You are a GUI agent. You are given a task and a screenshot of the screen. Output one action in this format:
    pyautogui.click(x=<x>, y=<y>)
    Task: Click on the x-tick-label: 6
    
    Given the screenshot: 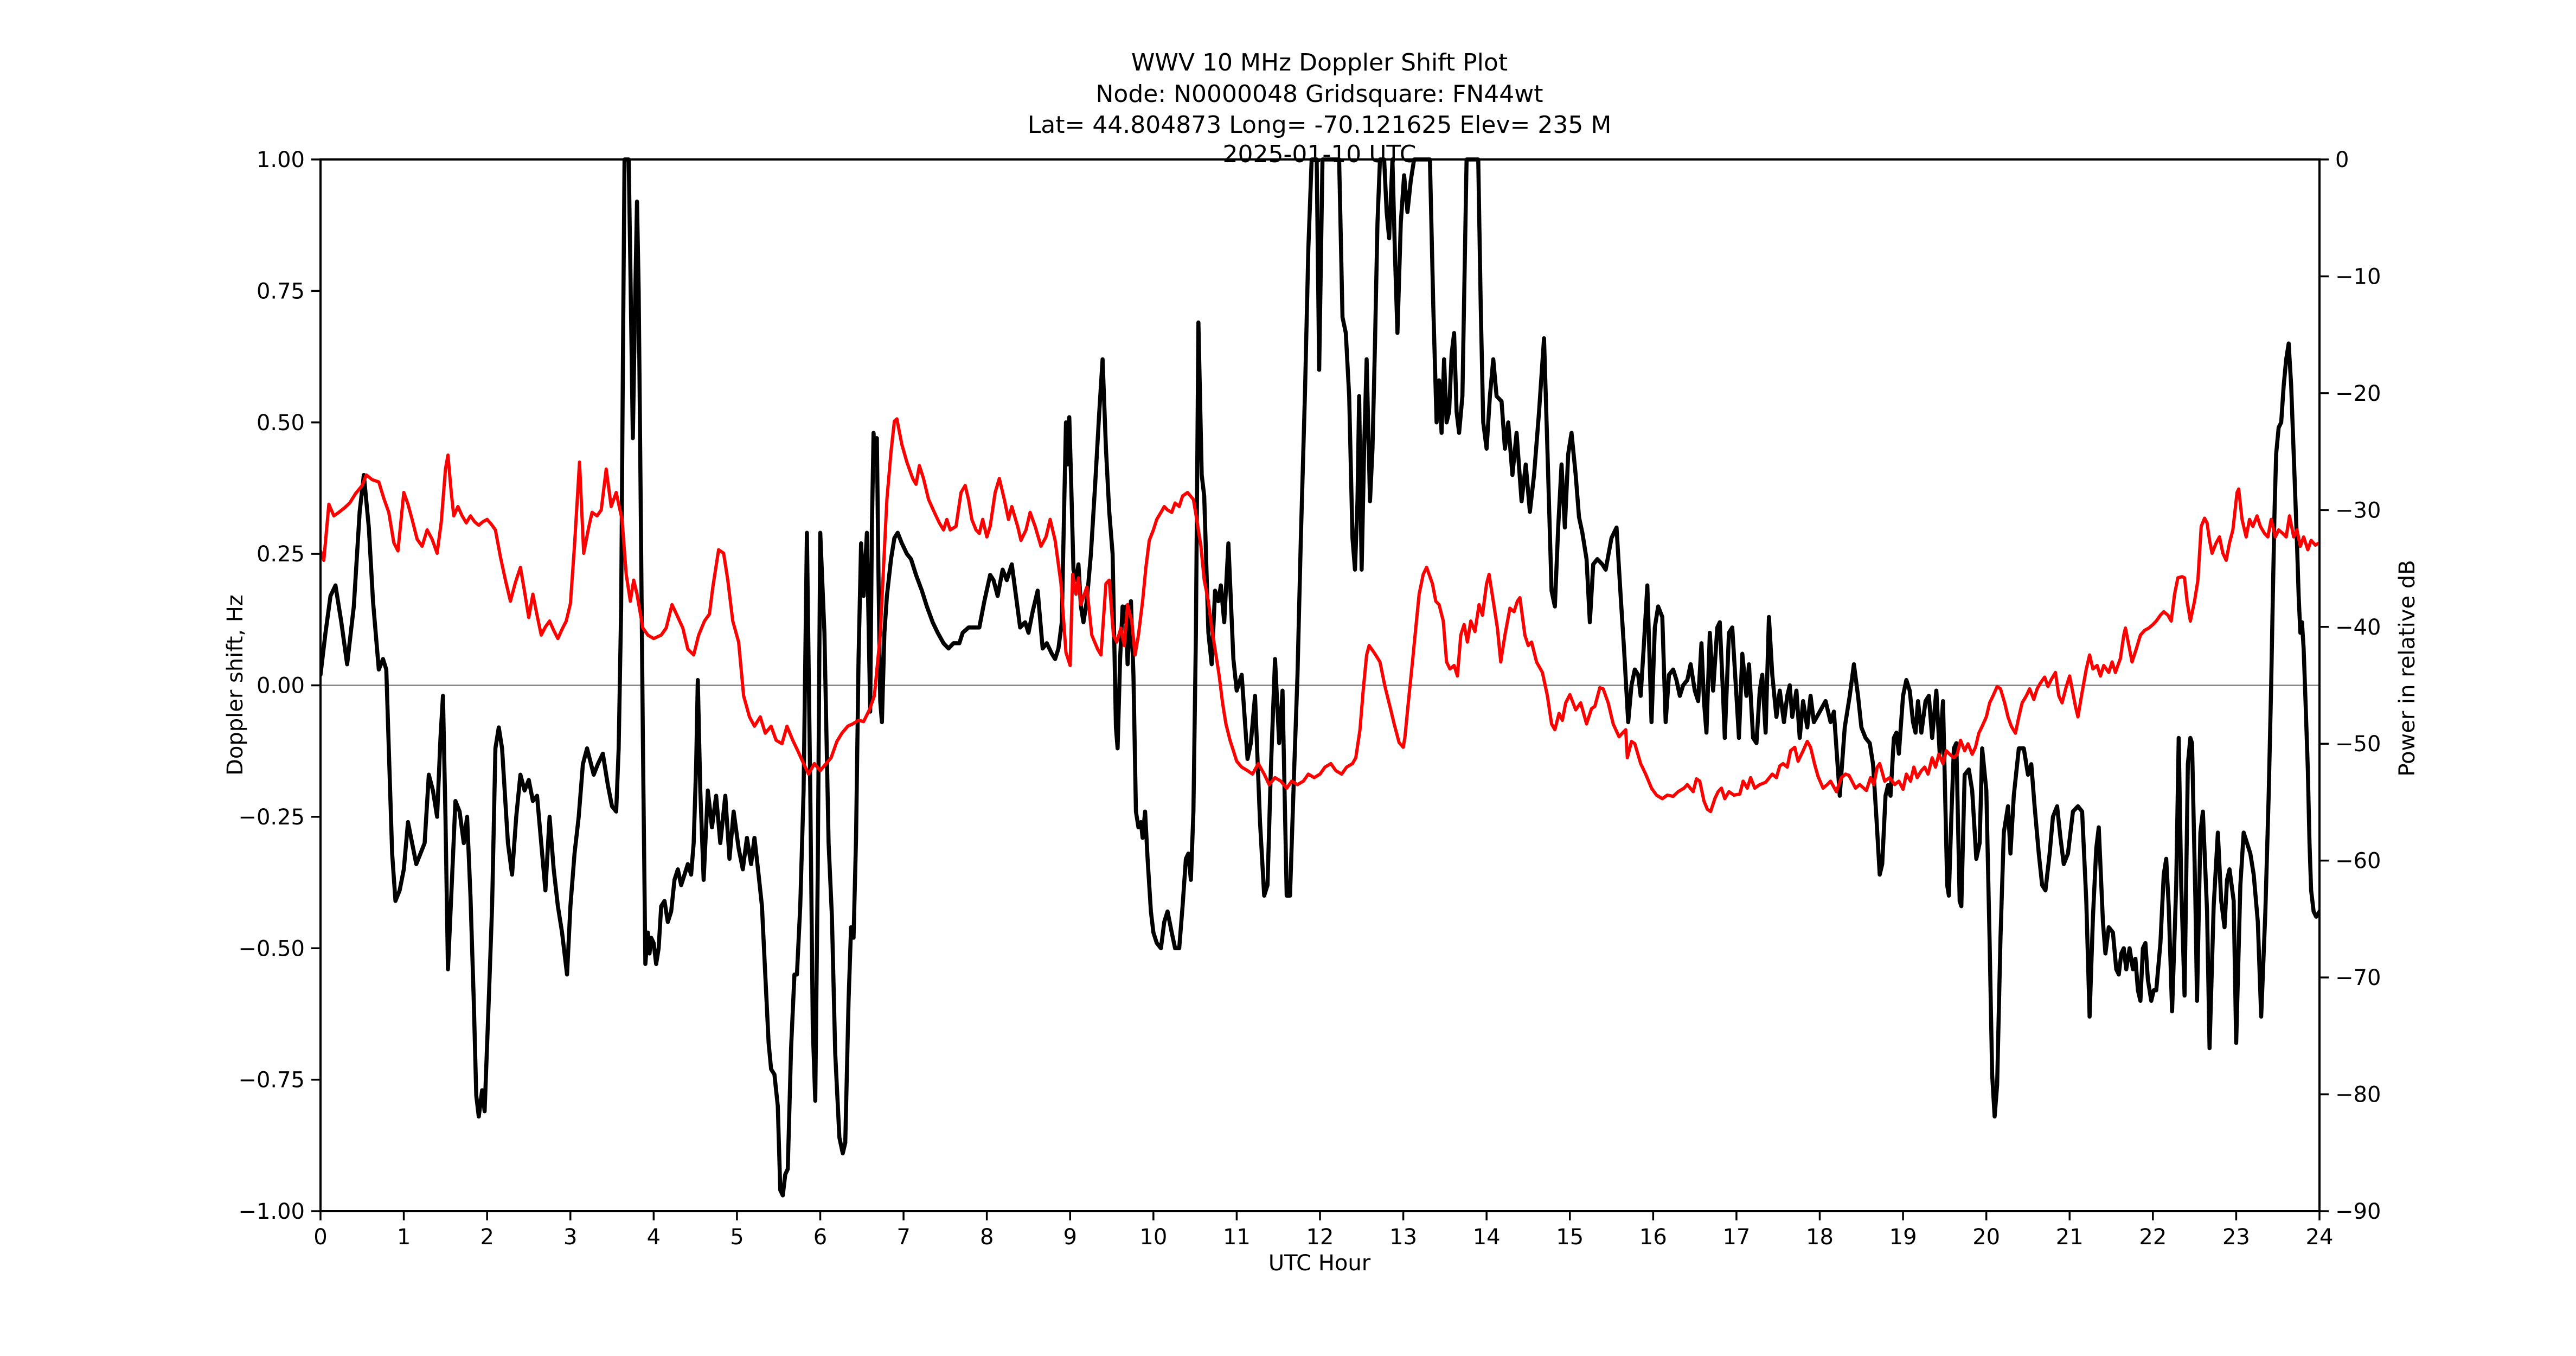 What is the action you would take?
    pyautogui.click(x=820, y=1237)
    